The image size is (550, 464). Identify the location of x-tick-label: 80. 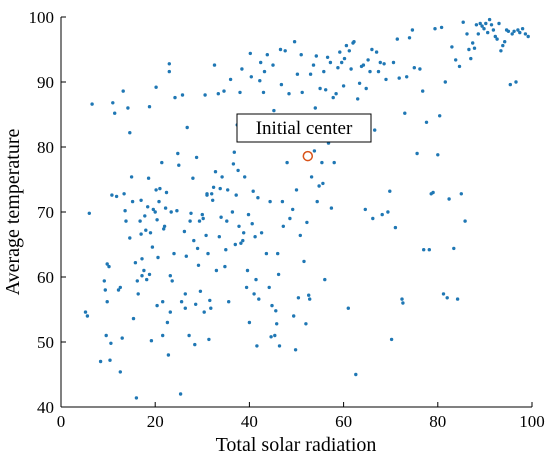
(437, 421).